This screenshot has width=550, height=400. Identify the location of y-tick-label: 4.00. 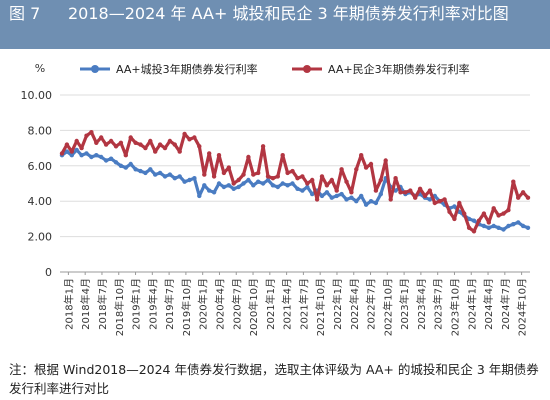
(40, 201).